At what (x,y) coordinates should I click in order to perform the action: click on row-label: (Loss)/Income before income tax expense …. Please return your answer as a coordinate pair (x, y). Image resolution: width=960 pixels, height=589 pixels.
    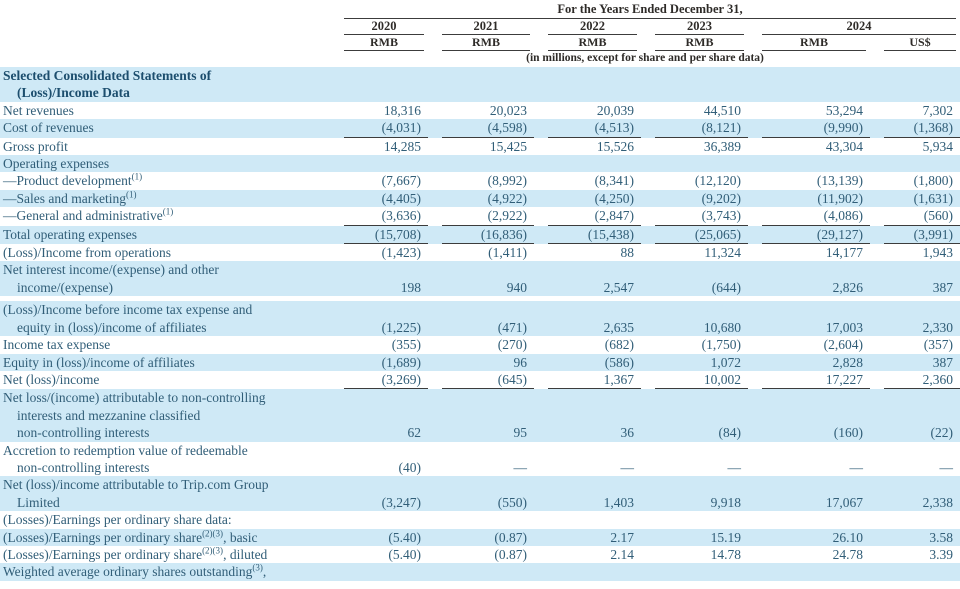
    Looking at the image, I should click on (128, 318).